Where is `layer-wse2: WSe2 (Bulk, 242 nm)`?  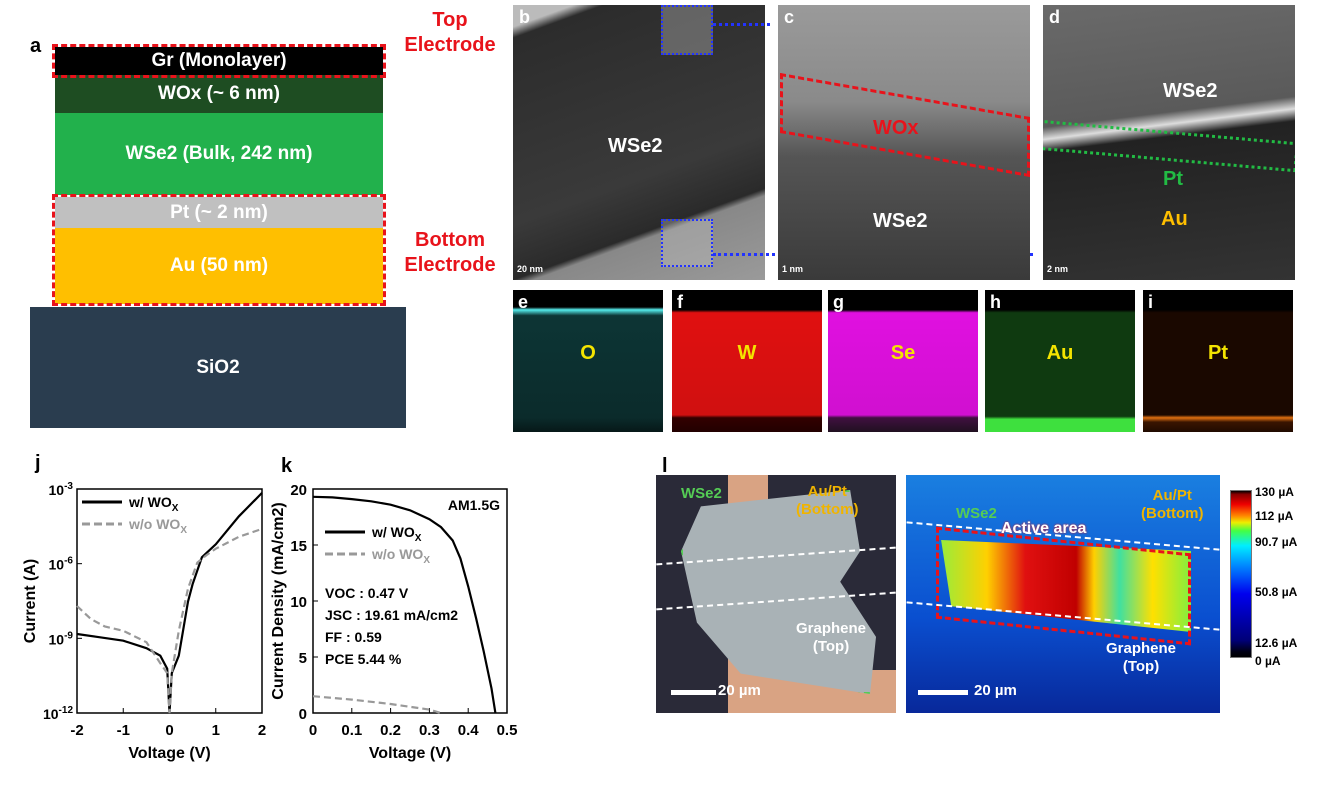
layer-wse2: WSe2 (Bulk, 242 nm) is located at coordinates (219, 154).